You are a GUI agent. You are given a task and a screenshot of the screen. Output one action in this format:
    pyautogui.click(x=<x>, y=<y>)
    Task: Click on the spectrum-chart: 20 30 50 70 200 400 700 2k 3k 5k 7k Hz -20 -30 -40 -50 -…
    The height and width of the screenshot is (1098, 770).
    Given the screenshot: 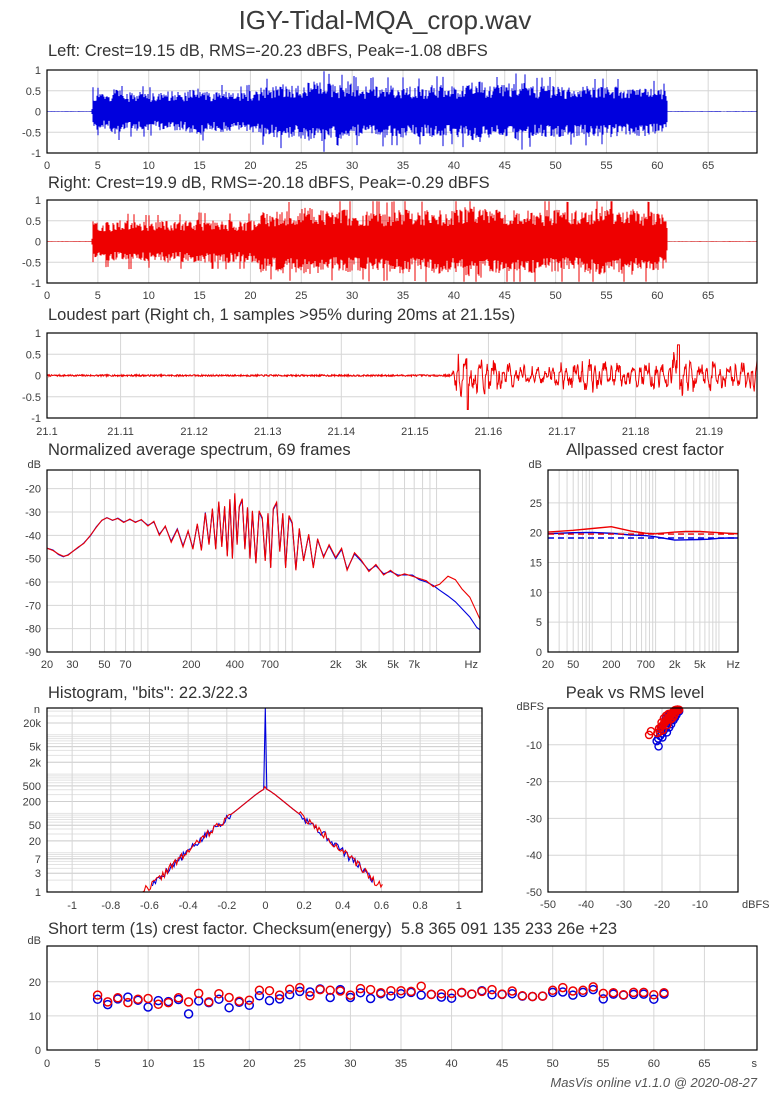 What is the action you would take?
    pyautogui.click(x=253, y=565)
    